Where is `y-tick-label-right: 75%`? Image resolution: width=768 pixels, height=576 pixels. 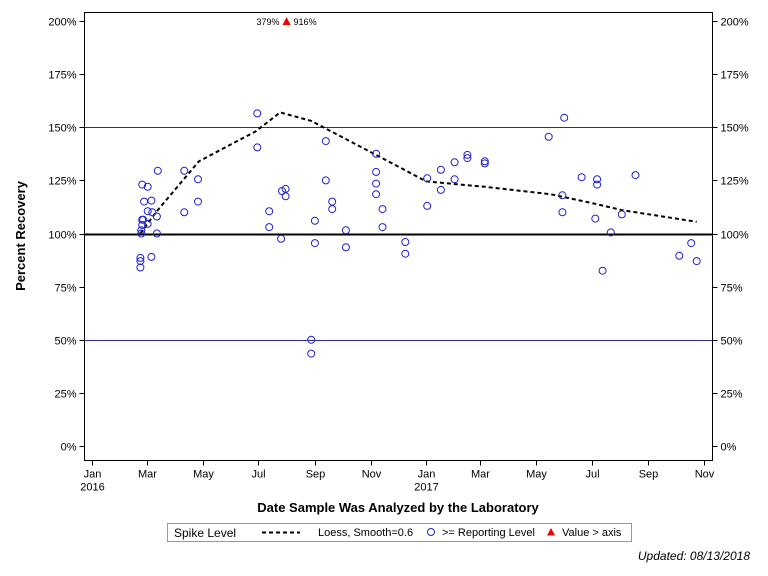
y-tick-label-right: 75% is located at coordinates (732, 289).